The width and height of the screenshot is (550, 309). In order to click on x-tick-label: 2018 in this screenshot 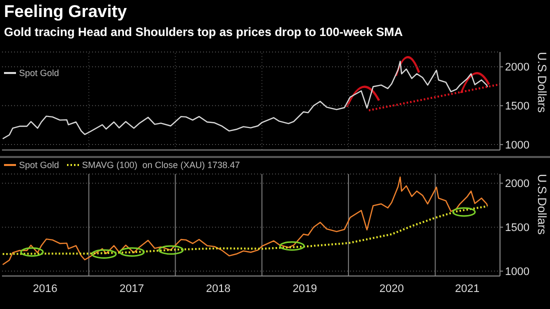, I will do `click(218, 288)`.